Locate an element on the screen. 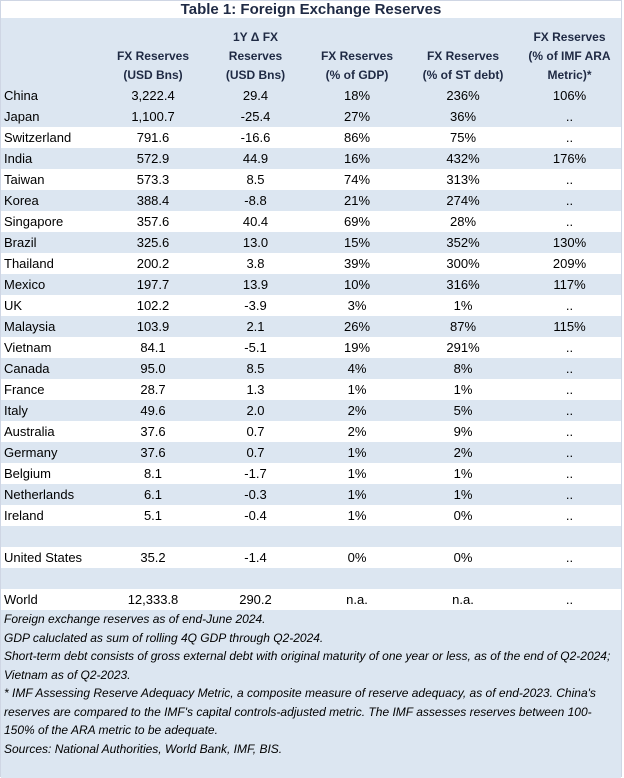 The height and width of the screenshot is (778, 624). table-row: Singapore 357.6 40.4 69% 28%.. is located at coordinates (311, 221).